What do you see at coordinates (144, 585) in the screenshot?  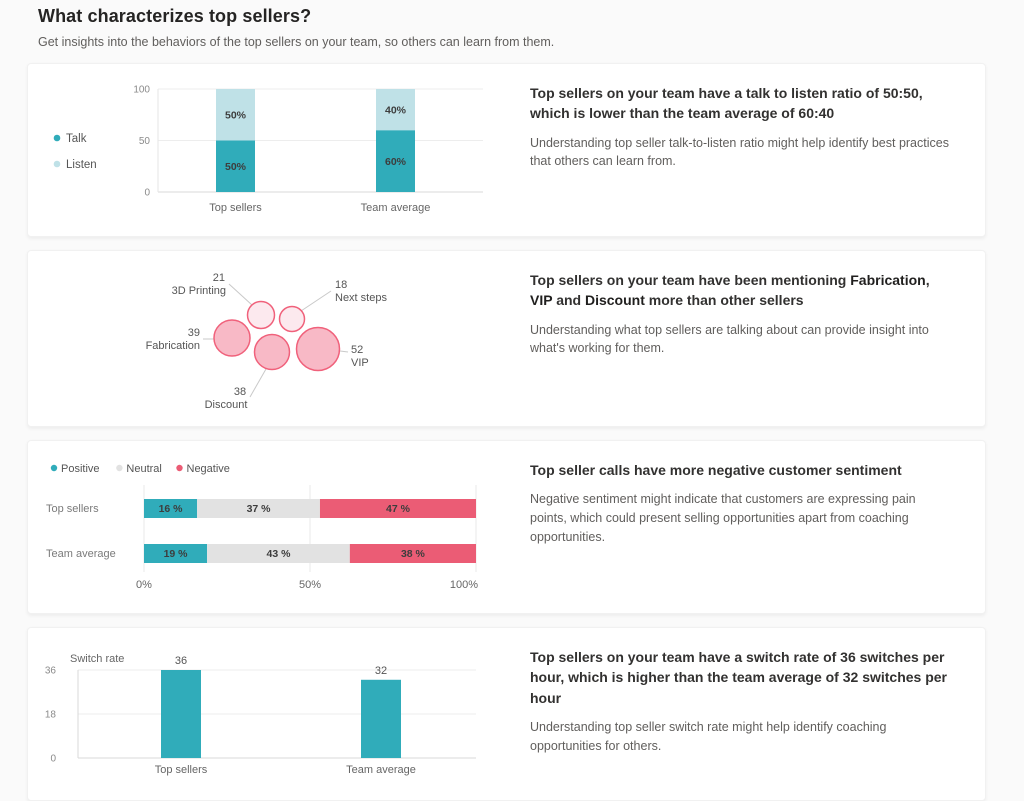 I see `x-axis-tick: 0%` at bounding box center [144, 585].